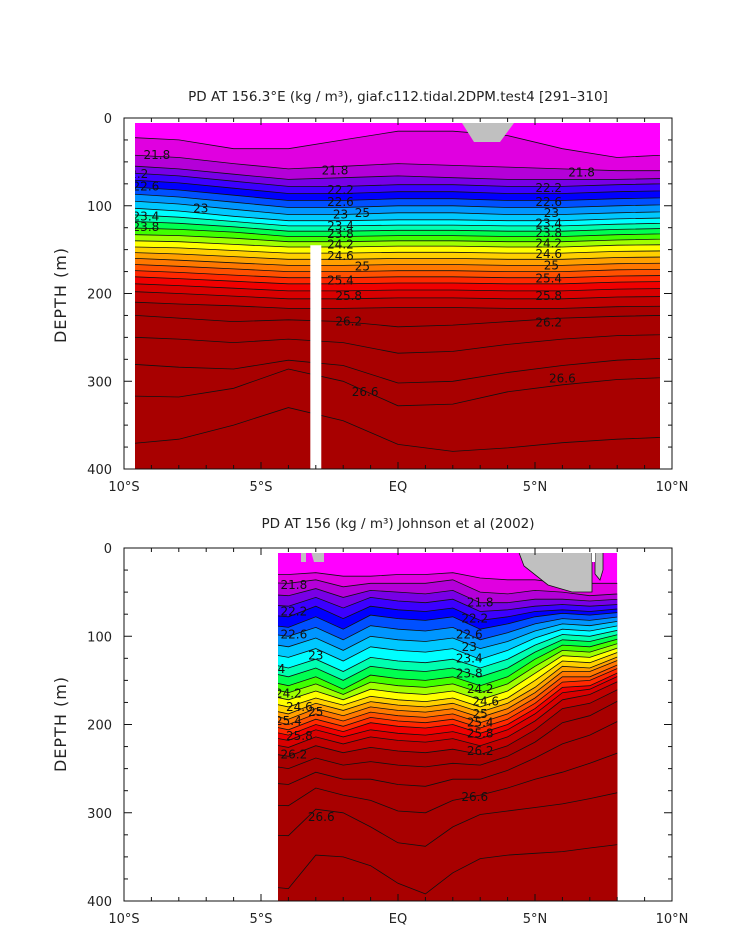 The image size is (733, 945). Describe the element at coordinates (99, 295) in the screenshot. I see `y-tick-label: 200` at that location.